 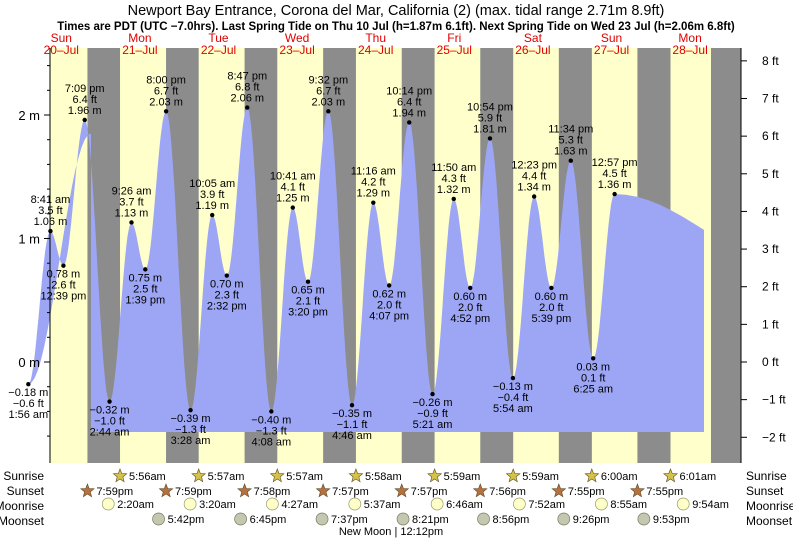 What do you see at coordinates (770, 211) in the screenshot?
I see `right-axis-label: 4 ft` at bounding box center [770, 211].